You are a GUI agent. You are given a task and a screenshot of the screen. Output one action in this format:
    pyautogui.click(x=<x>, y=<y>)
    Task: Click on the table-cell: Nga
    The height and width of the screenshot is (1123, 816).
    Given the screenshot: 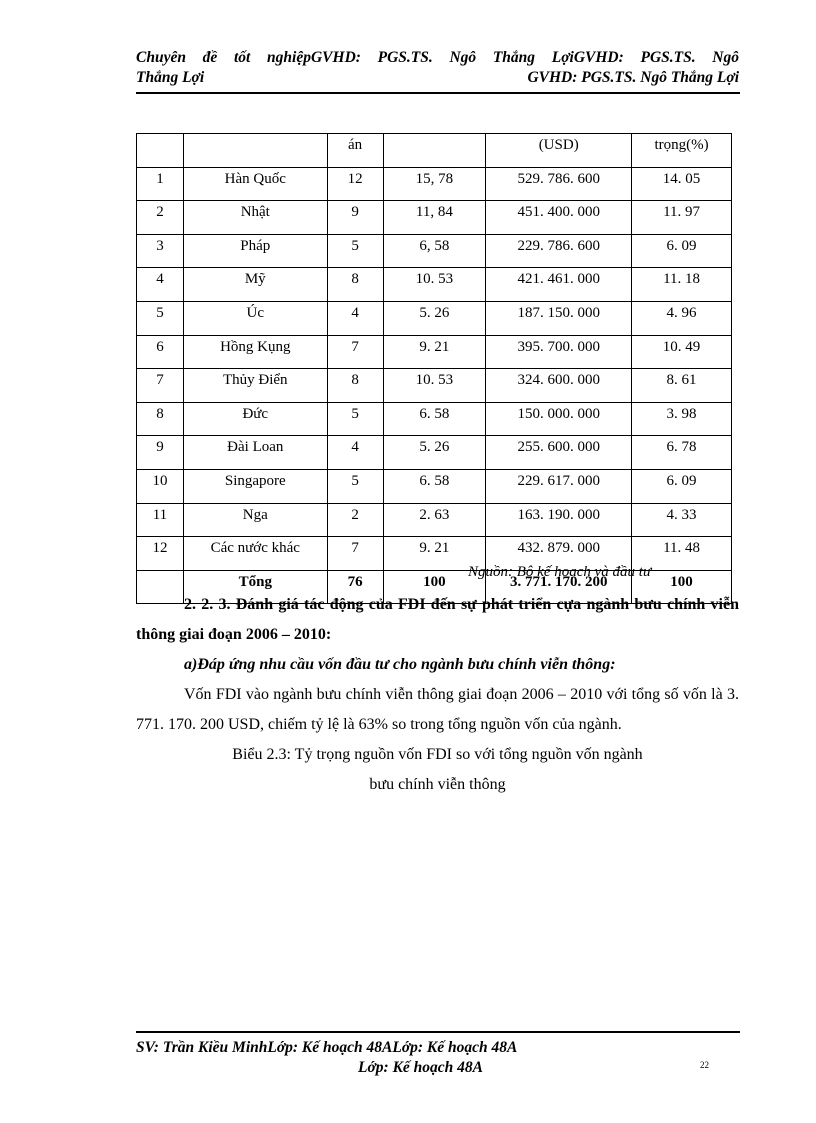 What is the action you would take?
    pyautogui.click(x=255, y=520)
    